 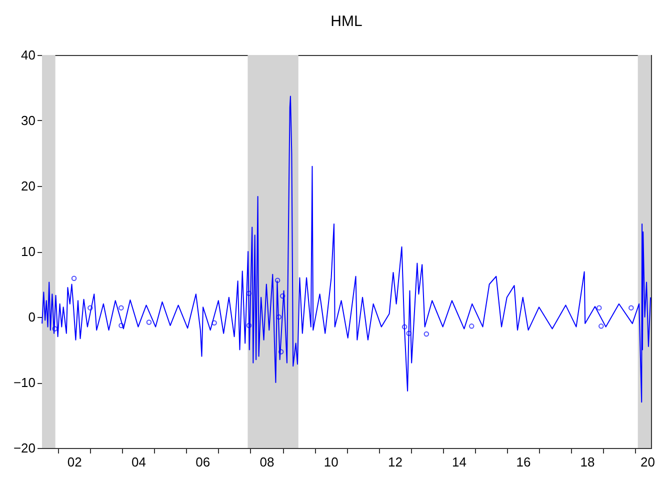 What do you see at coordinates (203, 462) in the screenshot?
I see `x-tick-label: 06` at bounding box center [203, 462].